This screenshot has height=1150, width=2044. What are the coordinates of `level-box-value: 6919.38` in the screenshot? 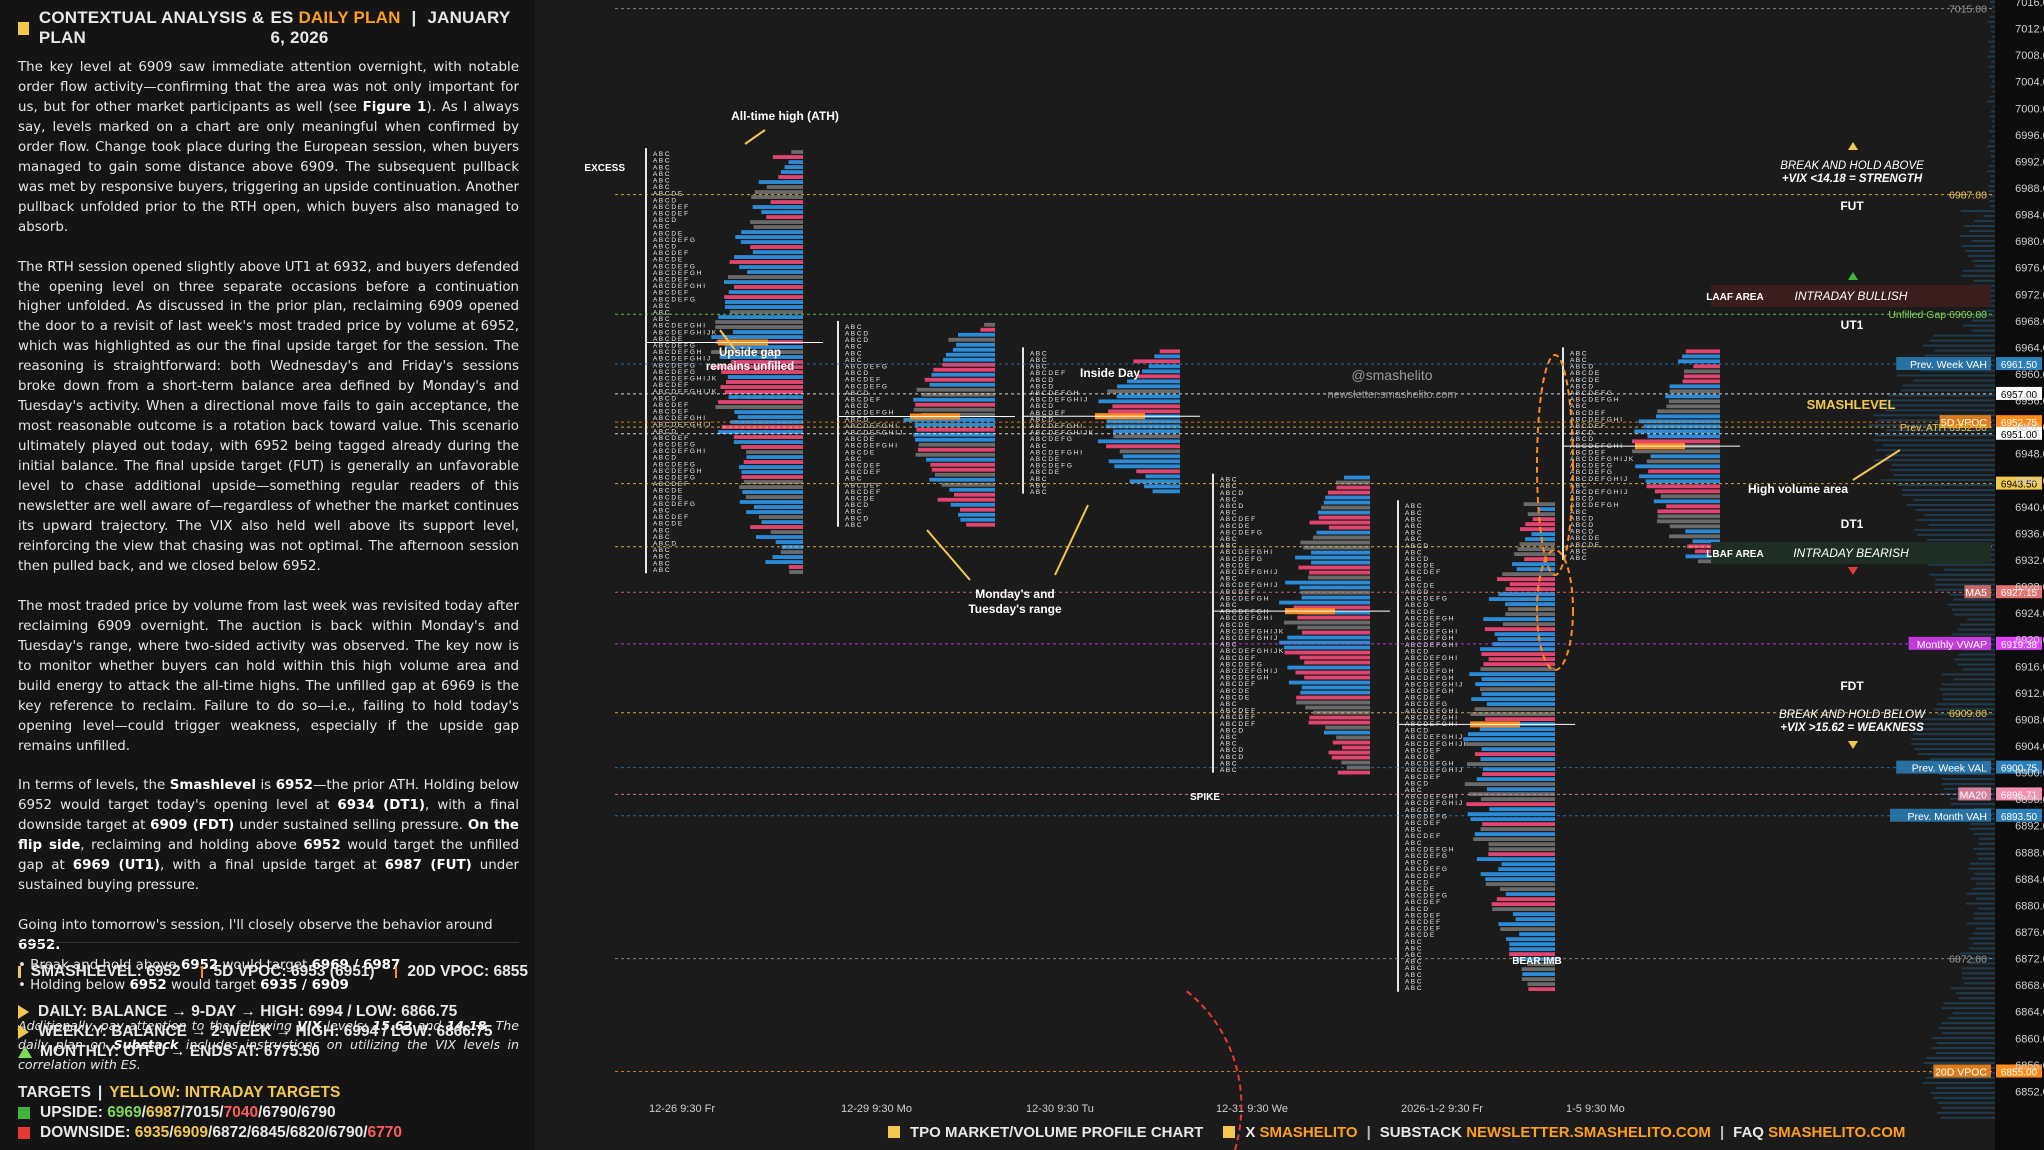 It's located at (2019, 645).